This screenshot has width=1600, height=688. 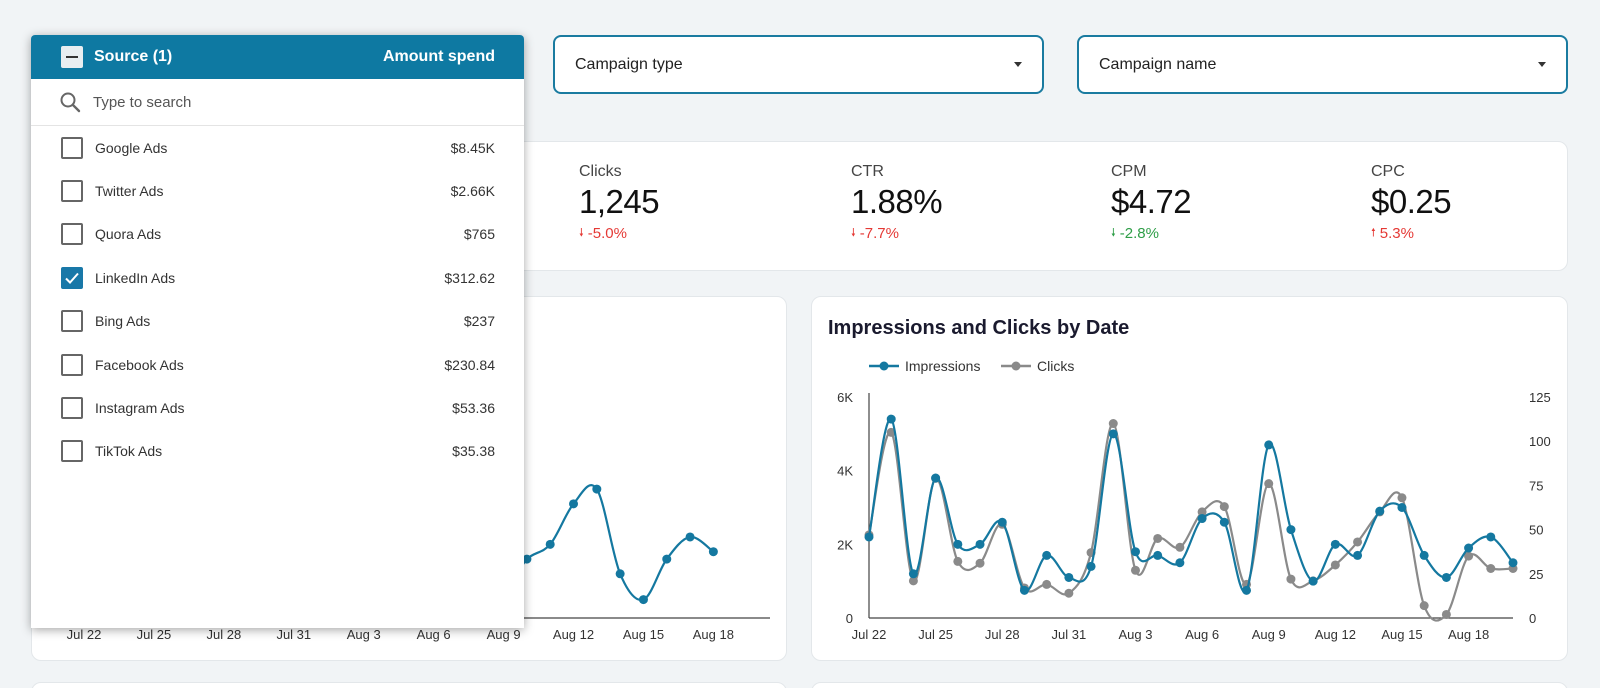 What do you see at coordinates (798, 64) in the screenshot?
I see `campaign-type-filter: Campaign type` at bounding box center [798, 64].